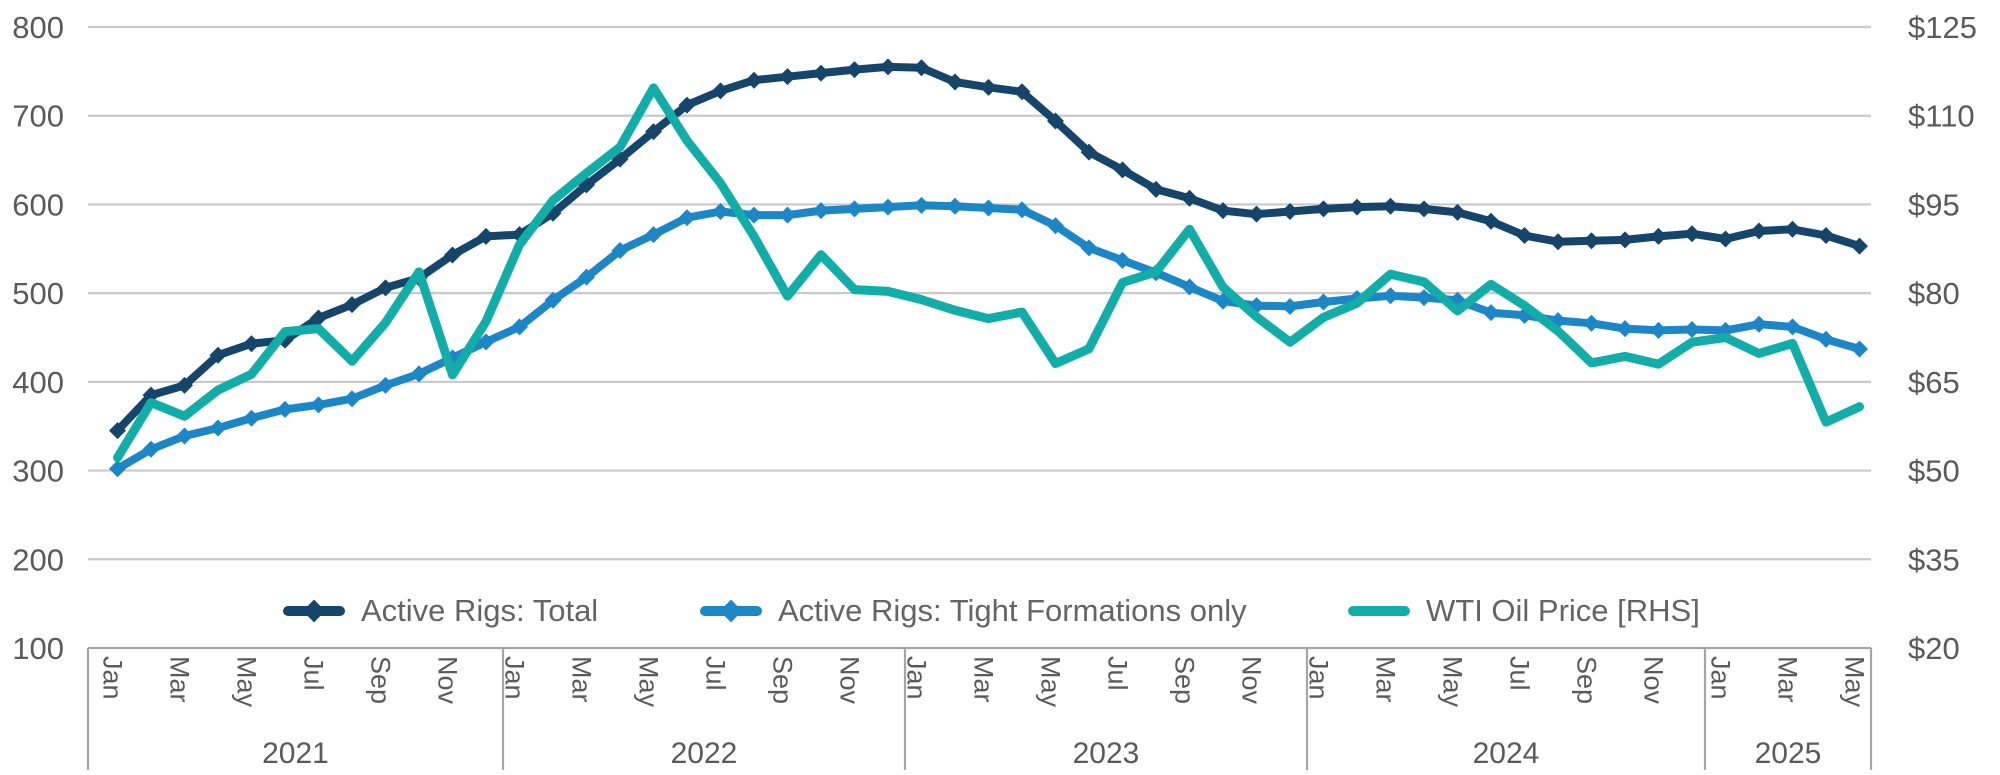  I want to click on y2-axis-tick-label: $65, so click(1934, 382).